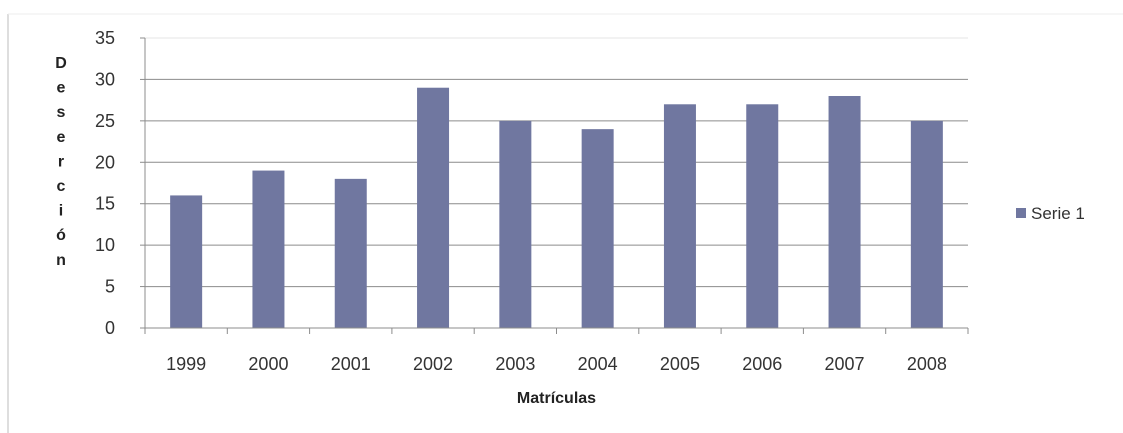  What do you see at coordinates (762, 216) in the screenshot?
I see `bar-2006` at bounding box center [762, 216].